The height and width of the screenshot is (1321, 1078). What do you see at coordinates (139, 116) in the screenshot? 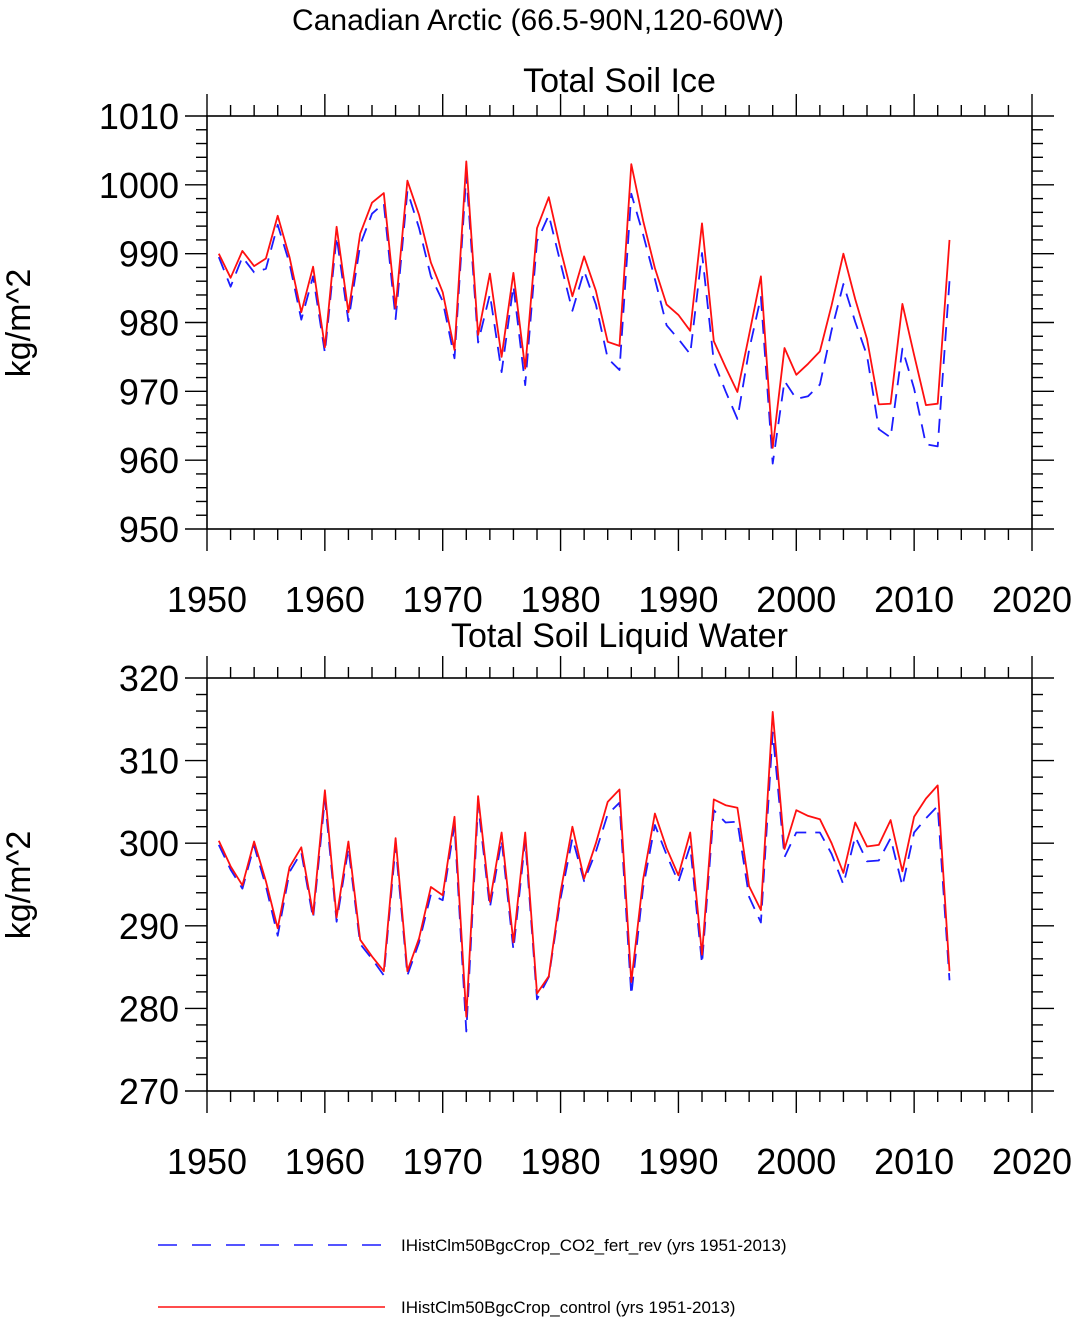
I see `y-tick-label: 1010` at bounding box center [139, 116].